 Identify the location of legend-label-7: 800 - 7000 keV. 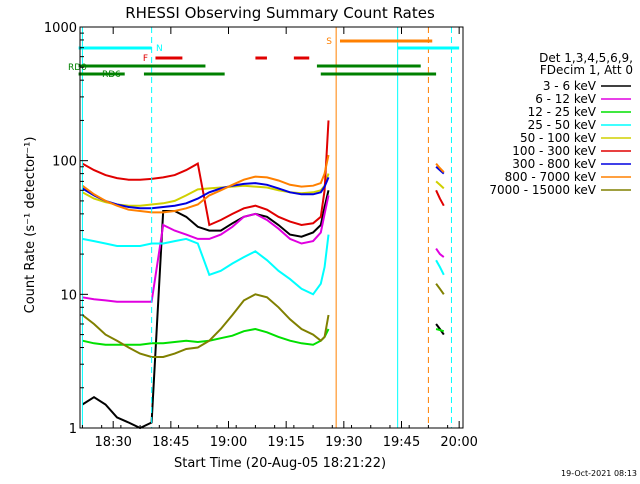
(551, 177).